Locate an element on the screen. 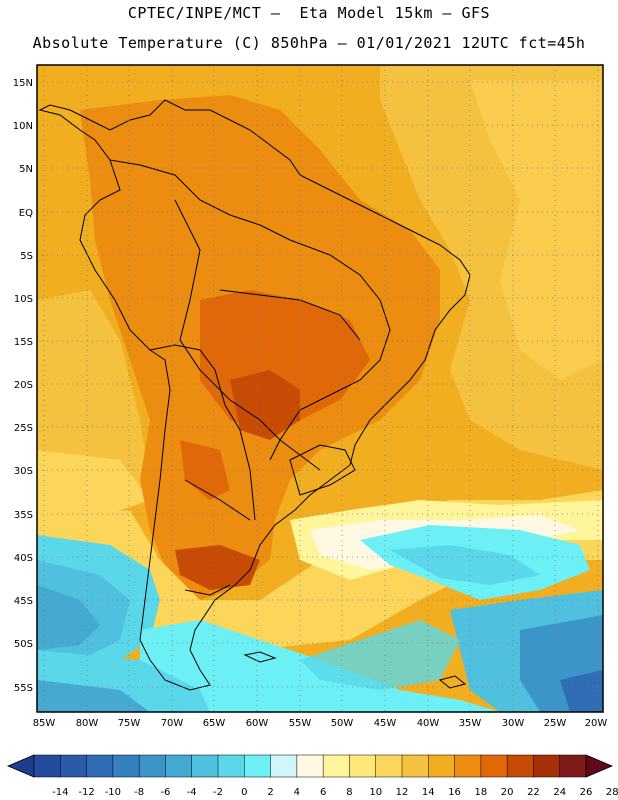  lon-label: 25W is located at coordinates (555, 723).